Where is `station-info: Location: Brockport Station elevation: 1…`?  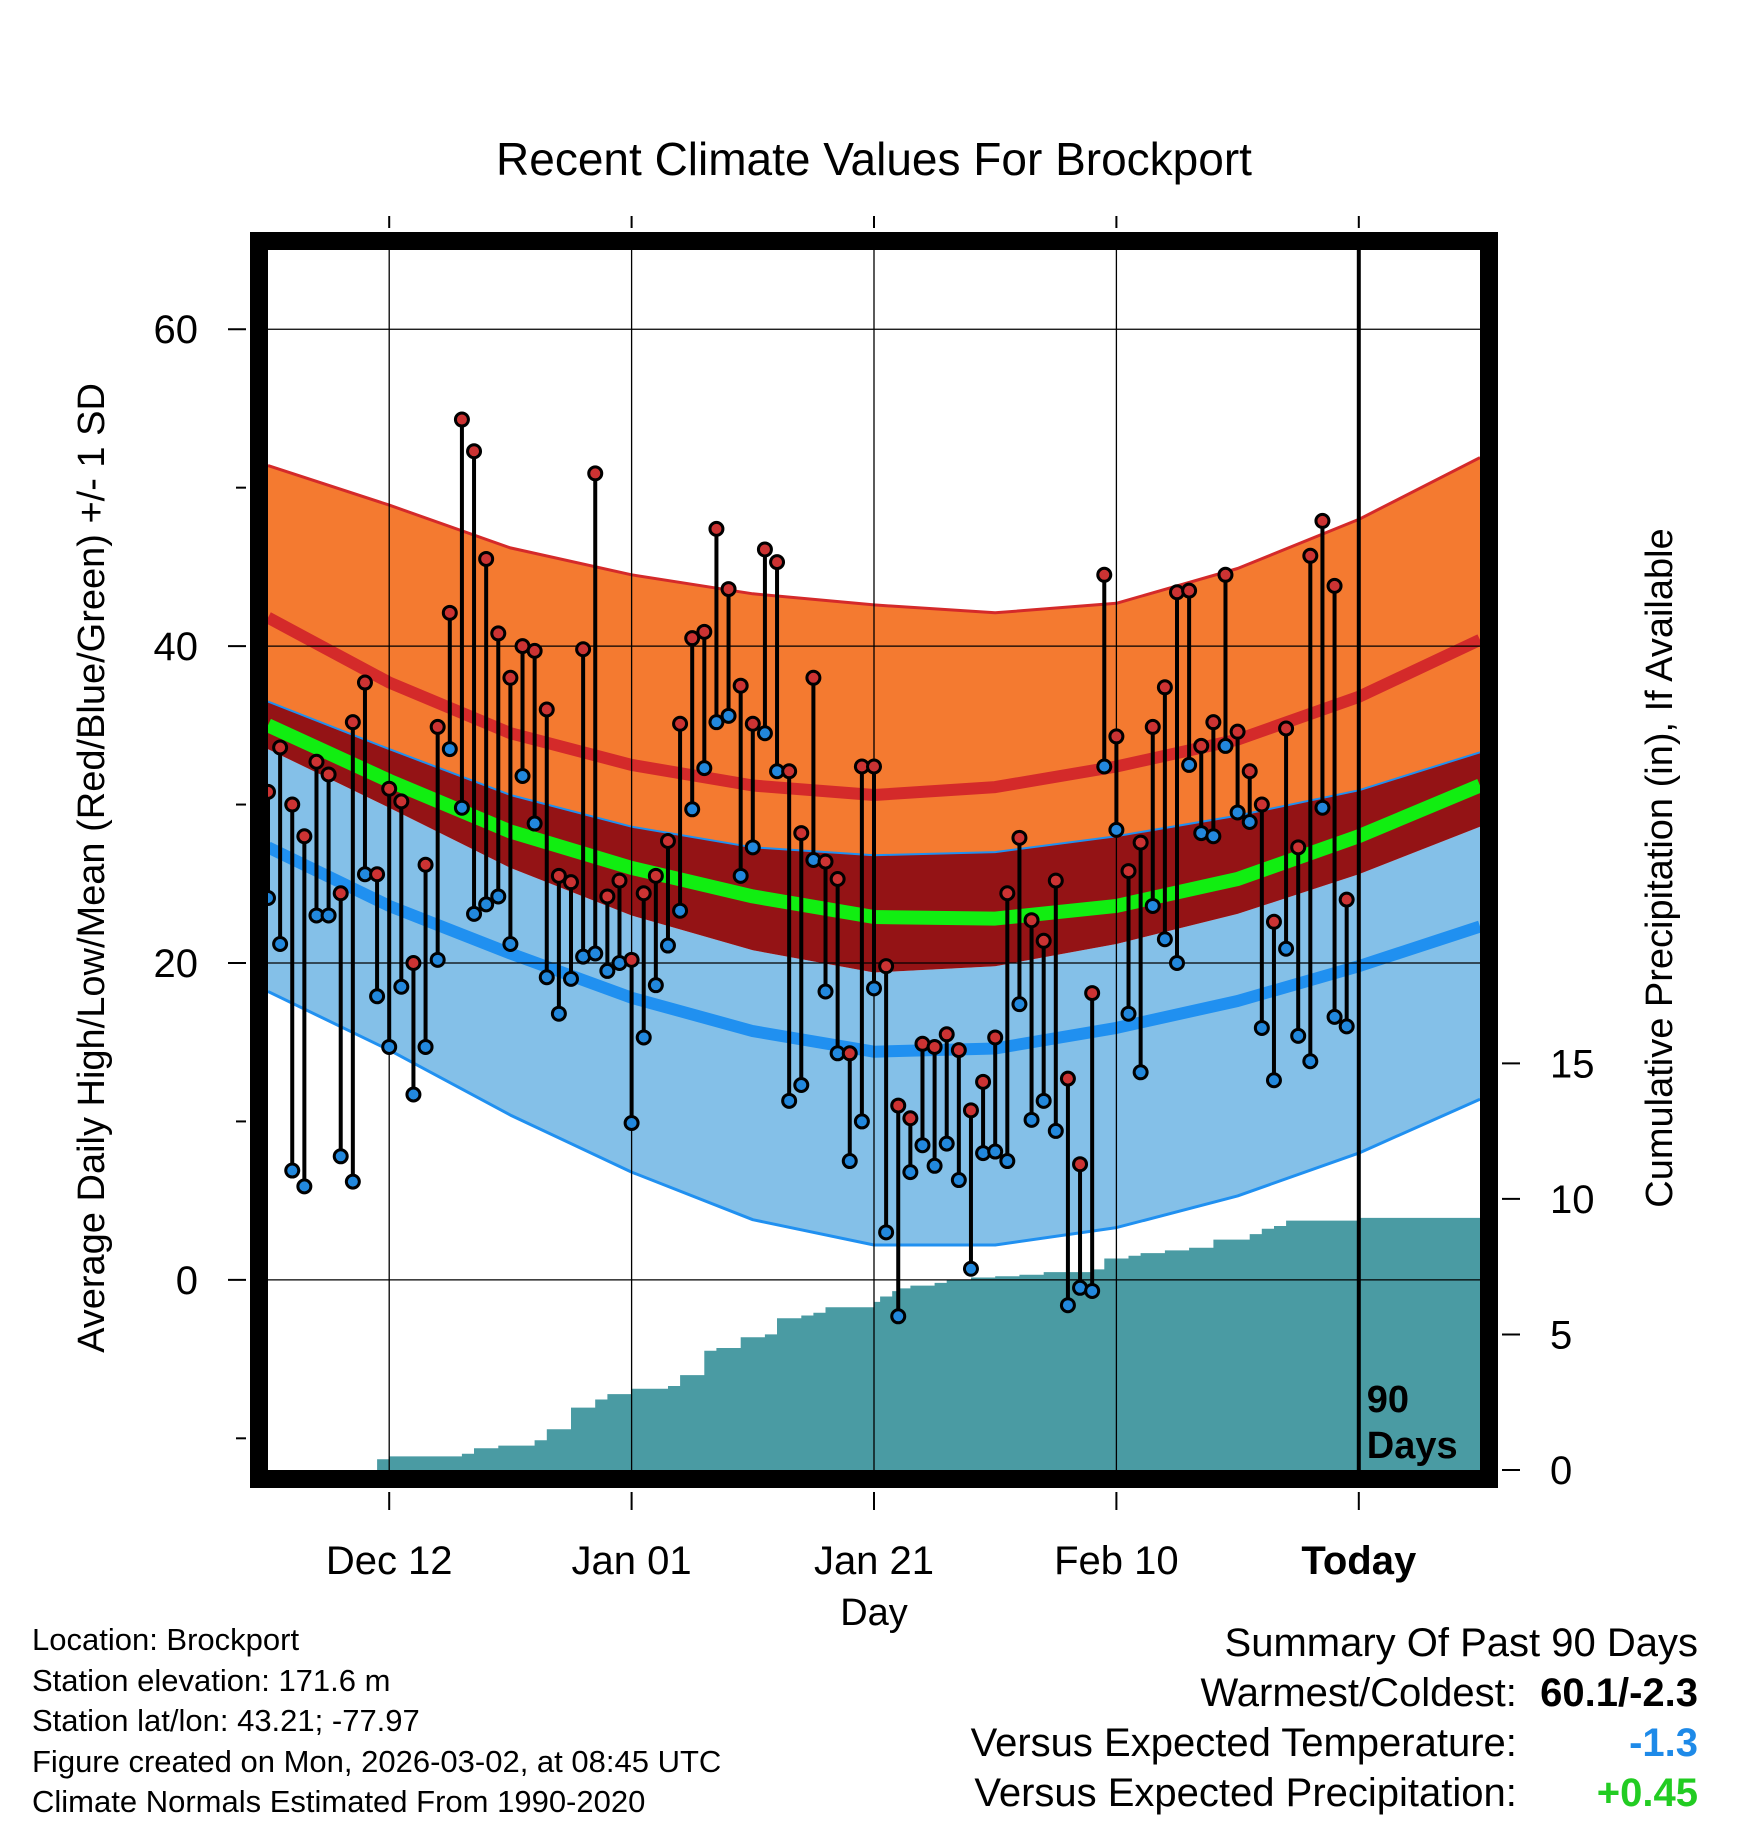
station-info: Location: Brockport Station elevation: 1… is located at coordinates (376, 1721).